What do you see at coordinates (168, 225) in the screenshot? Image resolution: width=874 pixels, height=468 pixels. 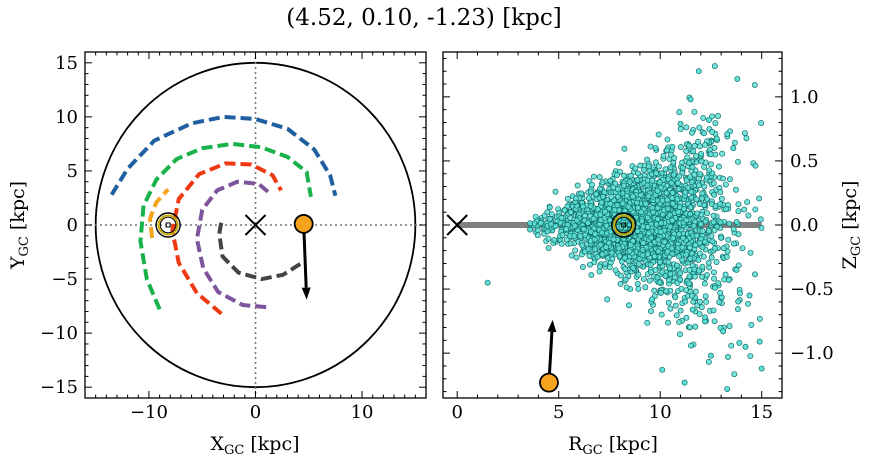 I see `sun-marker-left-outer` at bounding box center [168, 225].